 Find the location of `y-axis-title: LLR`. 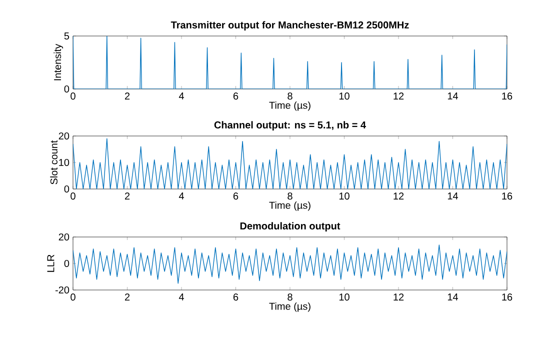

y-axis-title: LLR is located at coordinates (50, 263).